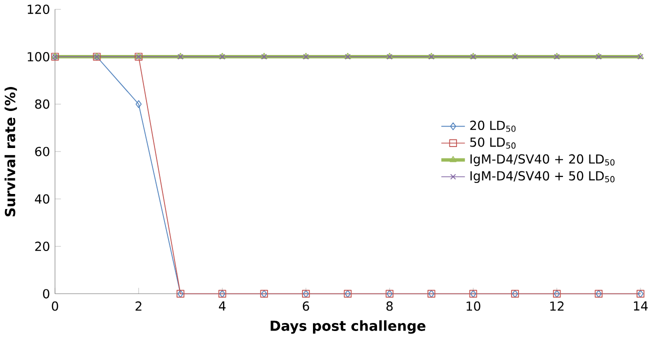 The image size is (653, 338). What do you see at coordinates (348, 327) in the screenshot?
I see `x-axis-title: Days post challenge` at bounding box center [348, 327].